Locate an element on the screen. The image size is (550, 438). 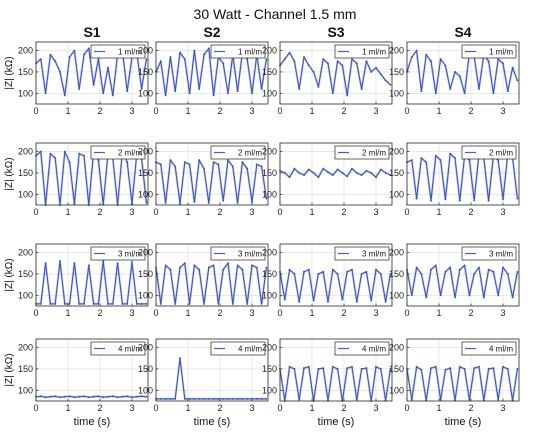
figure-title: 30 Watt - Channel 1.5 mm is located at coordinates (275, 14).